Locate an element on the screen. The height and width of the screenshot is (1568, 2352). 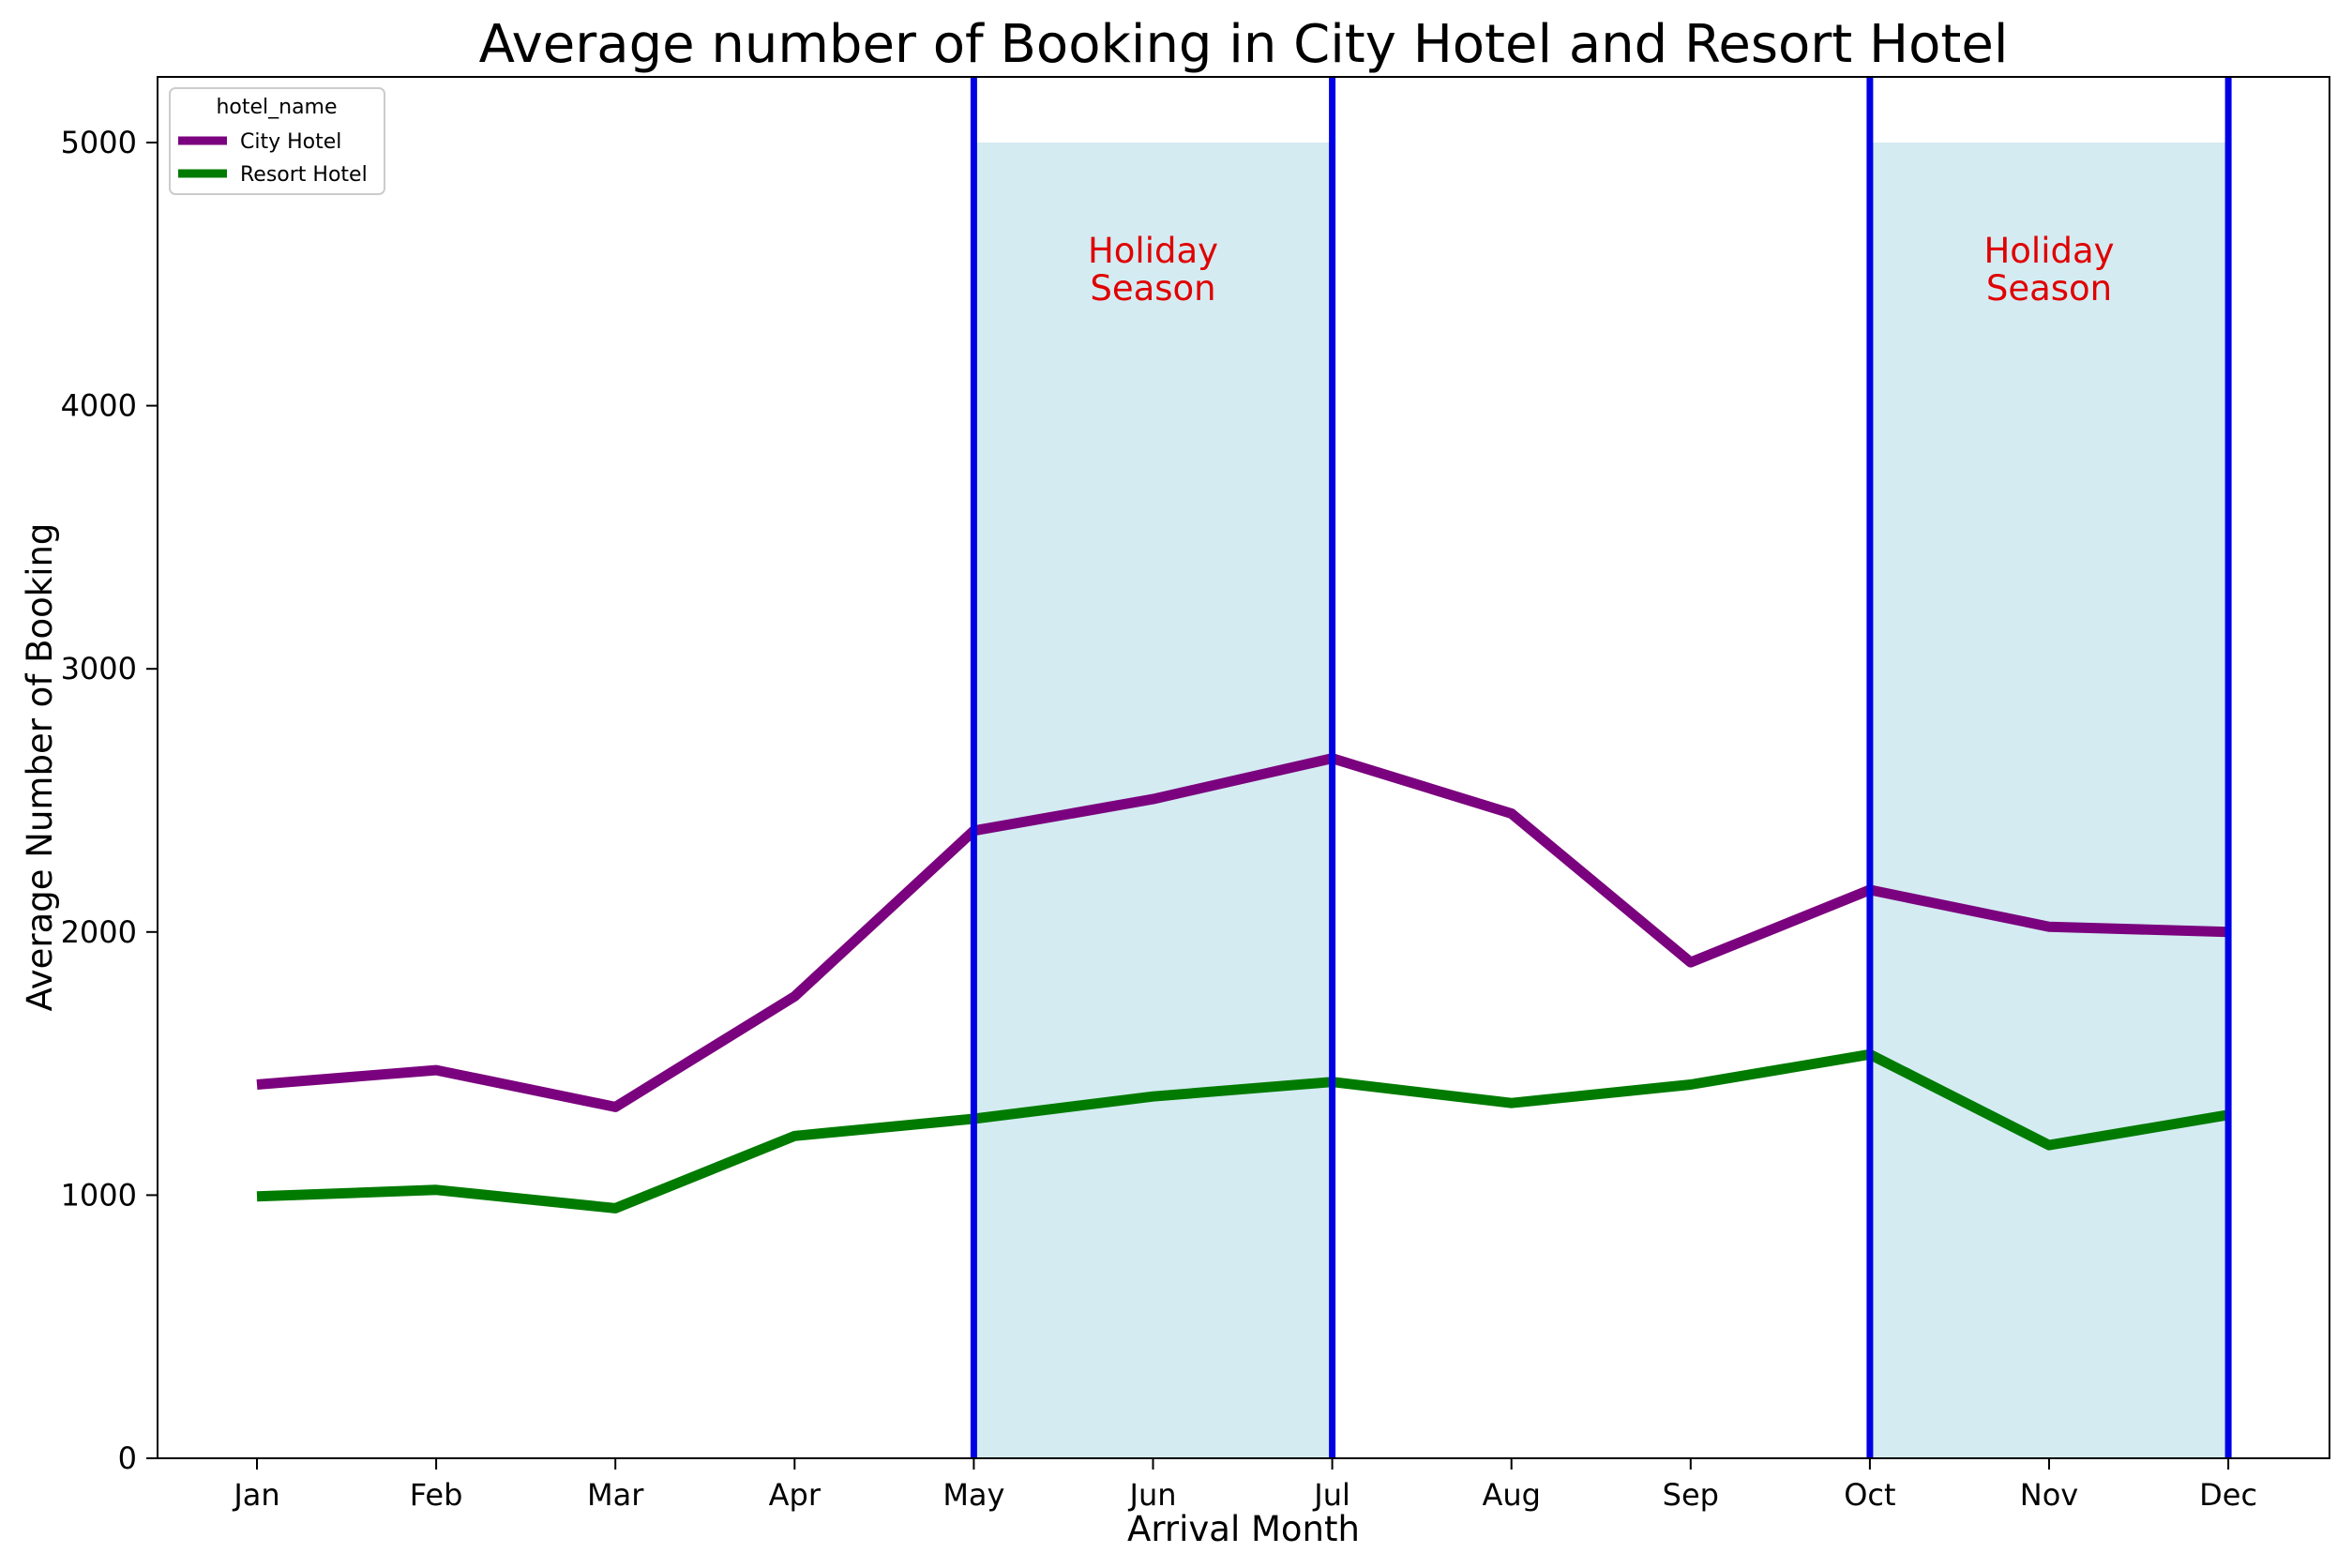
legend-label-city-hotel: City Hotel is located at coordinates (290, 142).